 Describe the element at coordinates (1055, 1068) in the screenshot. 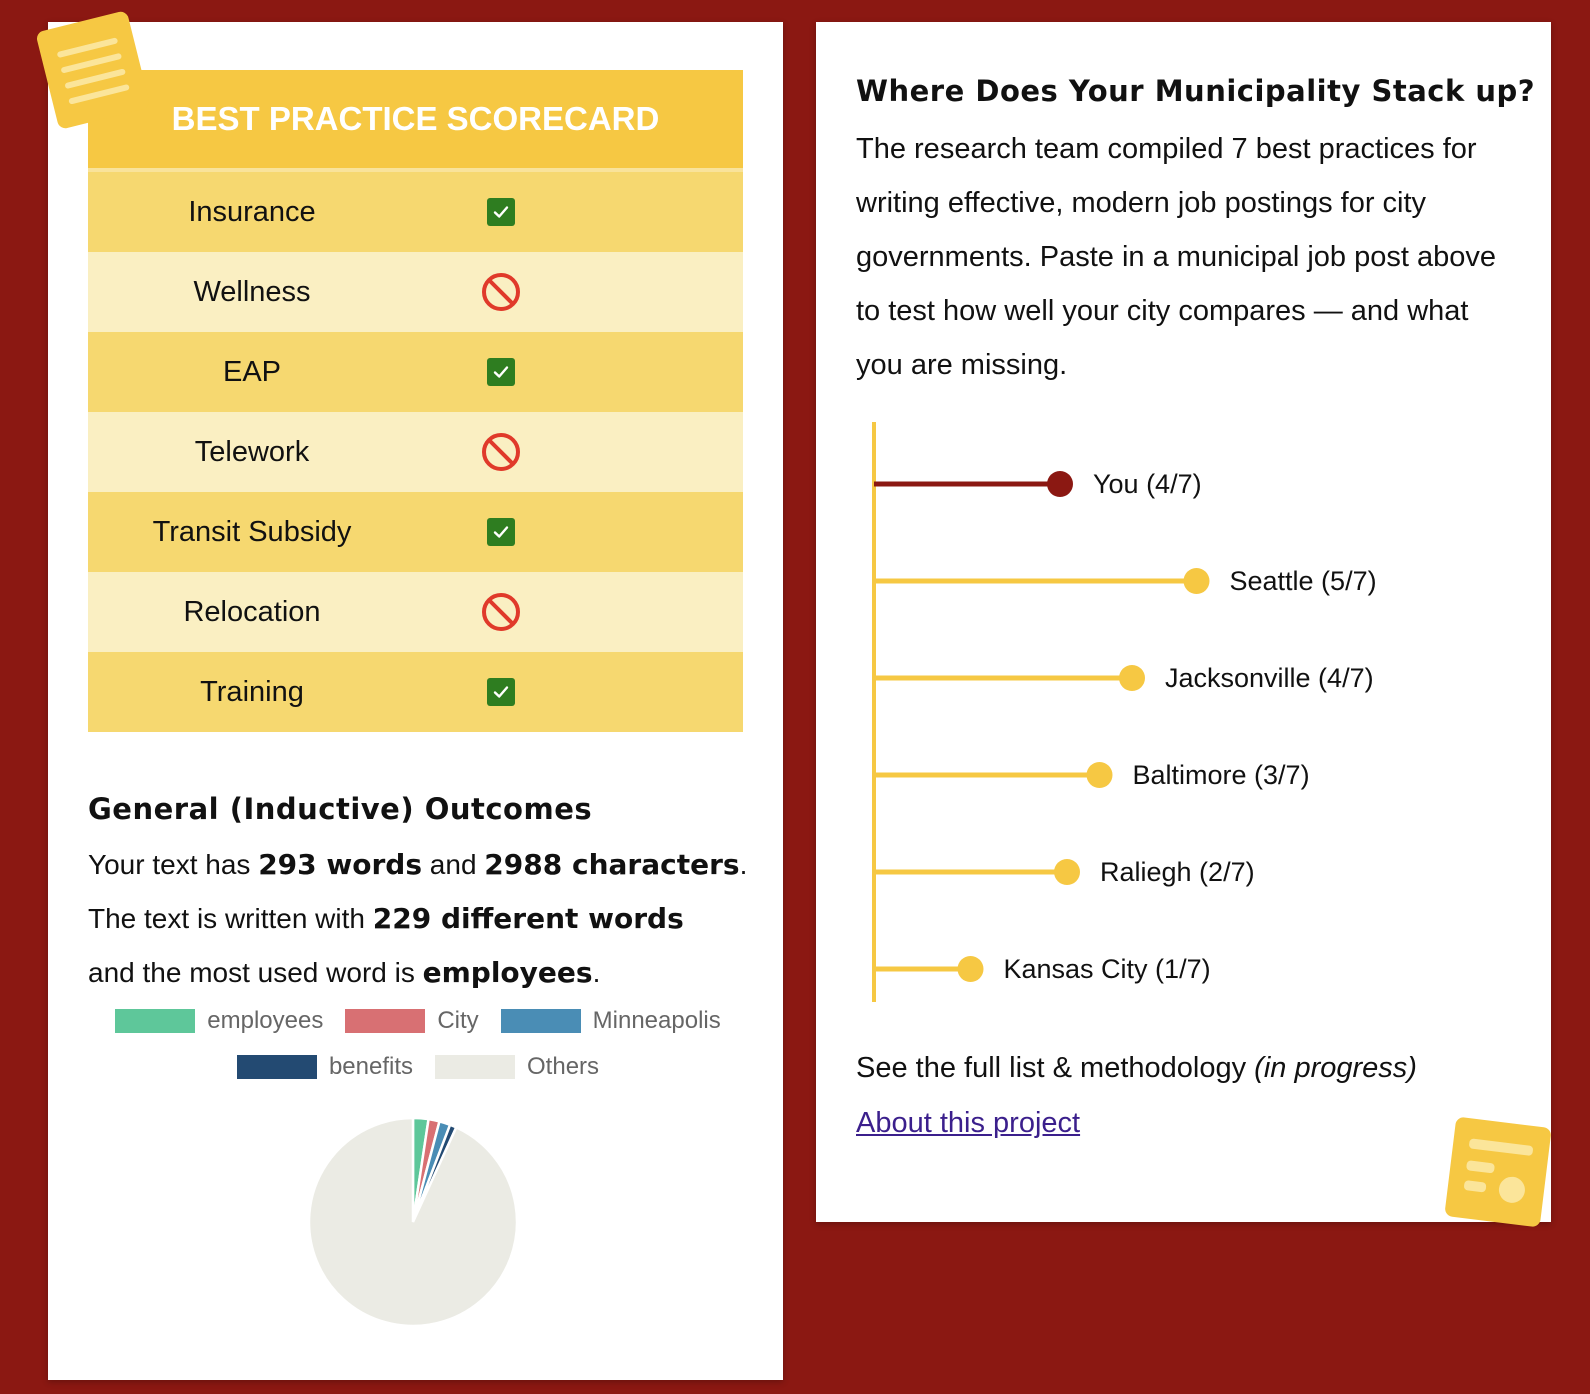

I see `methodology-text: See the full list & methodology` at that location.